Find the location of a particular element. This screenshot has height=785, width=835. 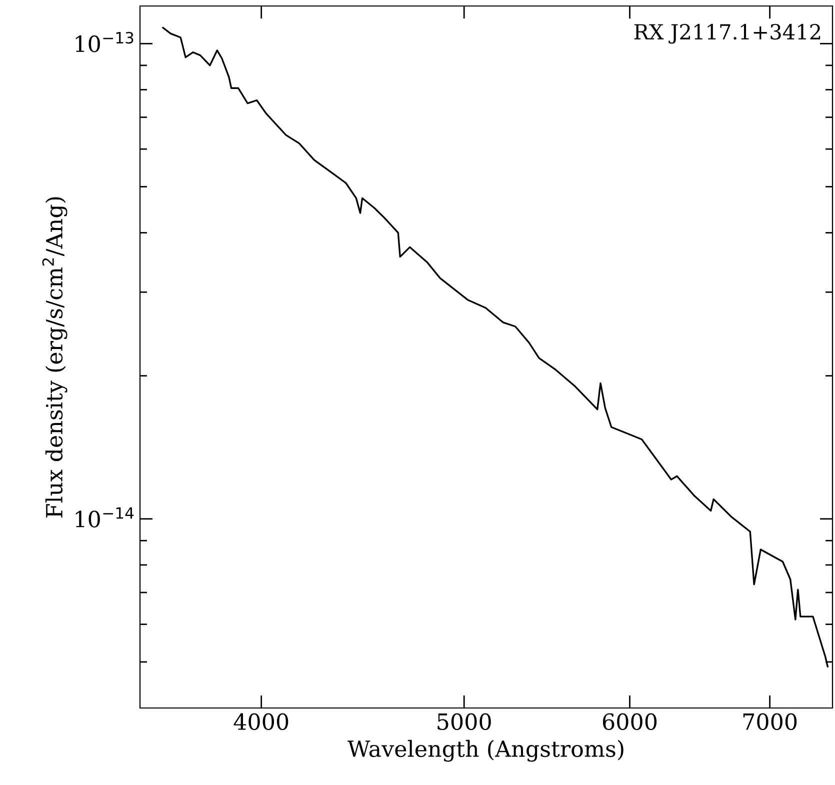

x-tick-label: 5000 is located at coordinates (464, 721).